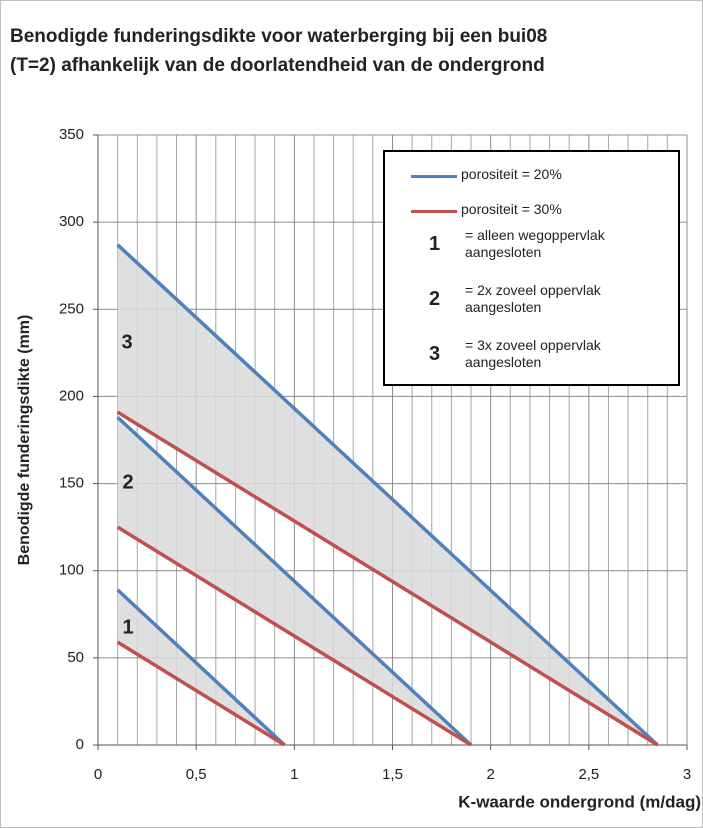  Describe the element at coordinates (435, 244) in the screenshot. I see `legend-case-key: 1` at that location.